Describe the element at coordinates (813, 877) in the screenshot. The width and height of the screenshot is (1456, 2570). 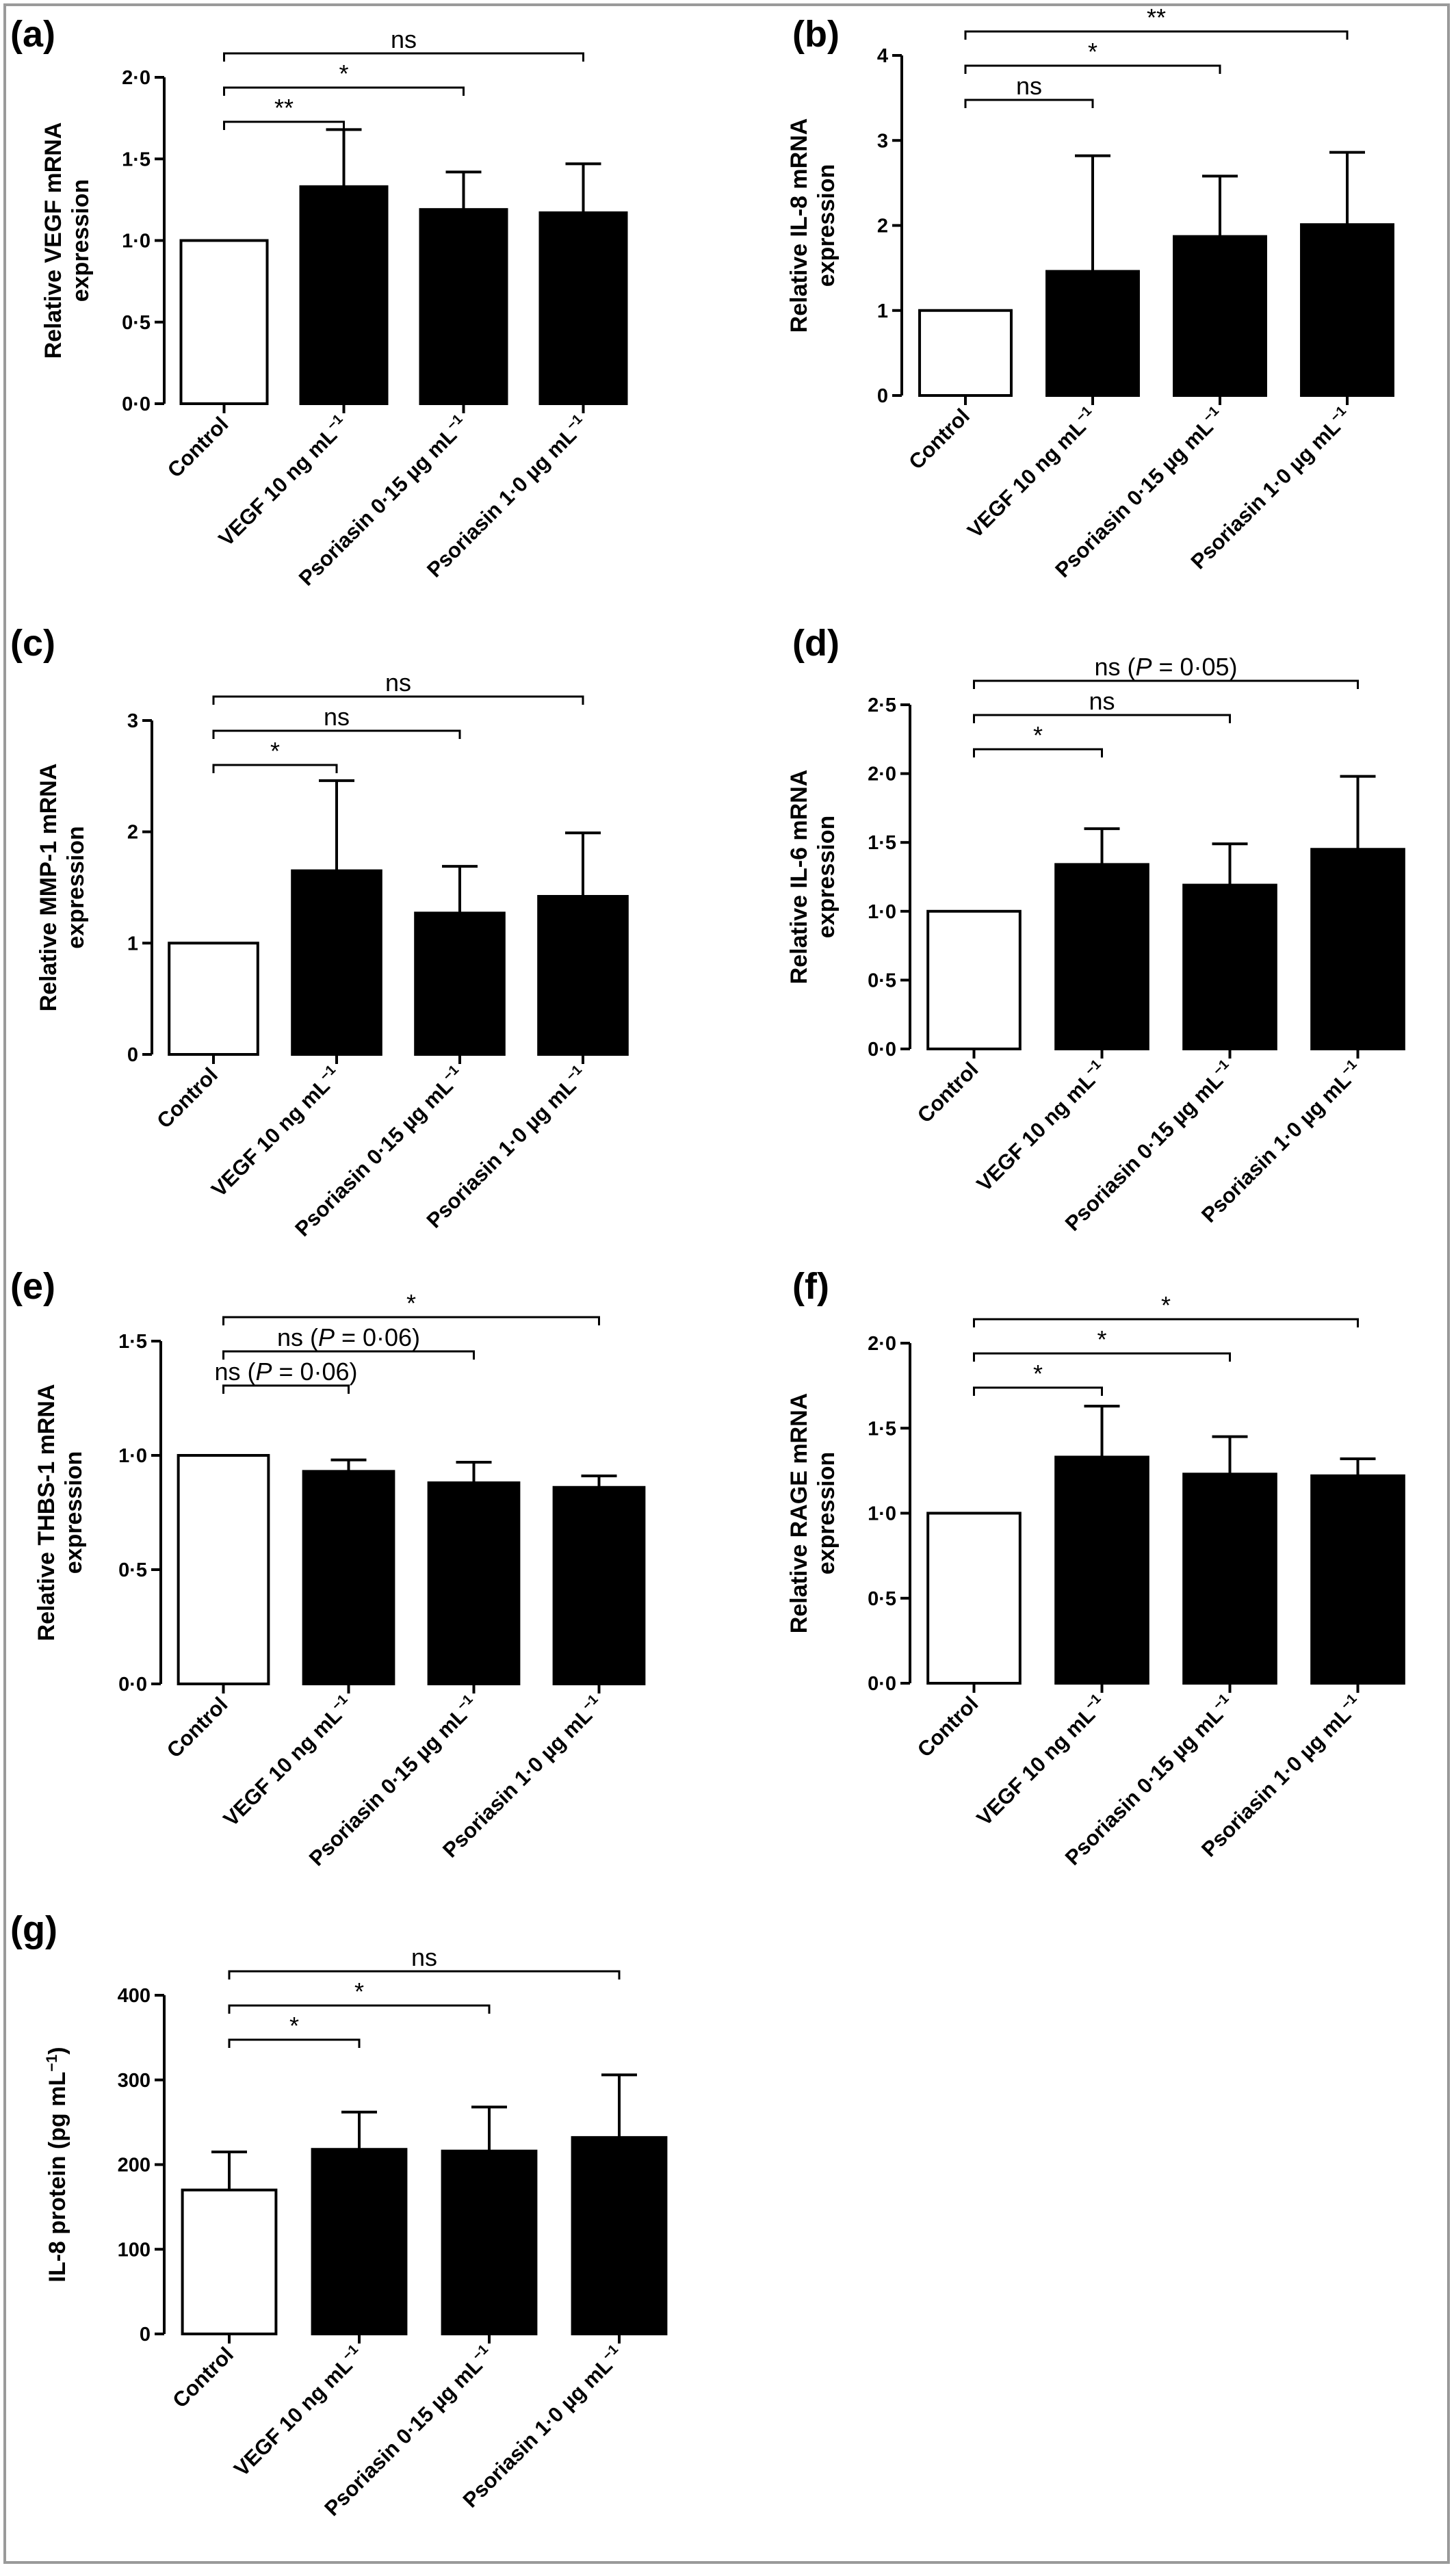
I see `y-axis-title: Relative IL-6 mRNAexpression` at that location.